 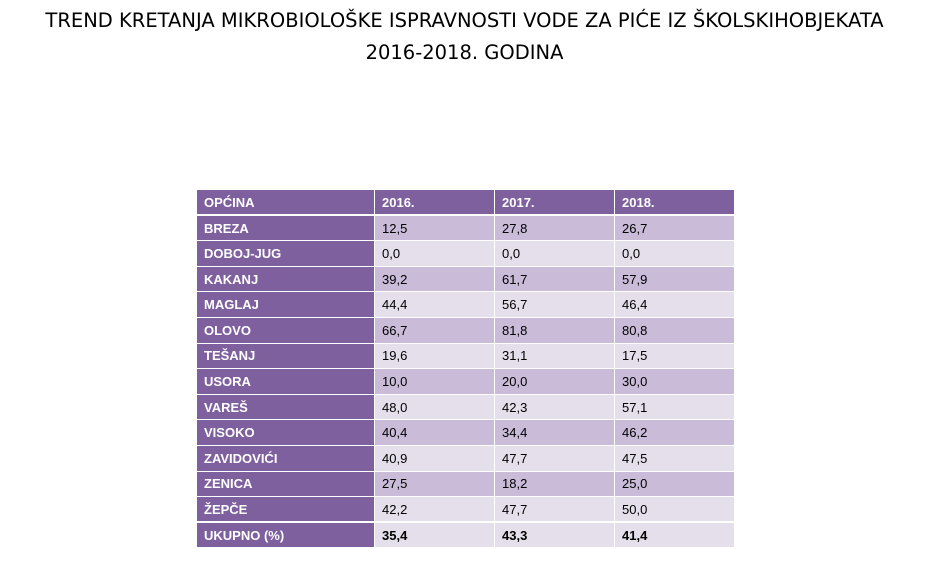 I want to click on table-cell: 80,8, so click(x=674, y=330).